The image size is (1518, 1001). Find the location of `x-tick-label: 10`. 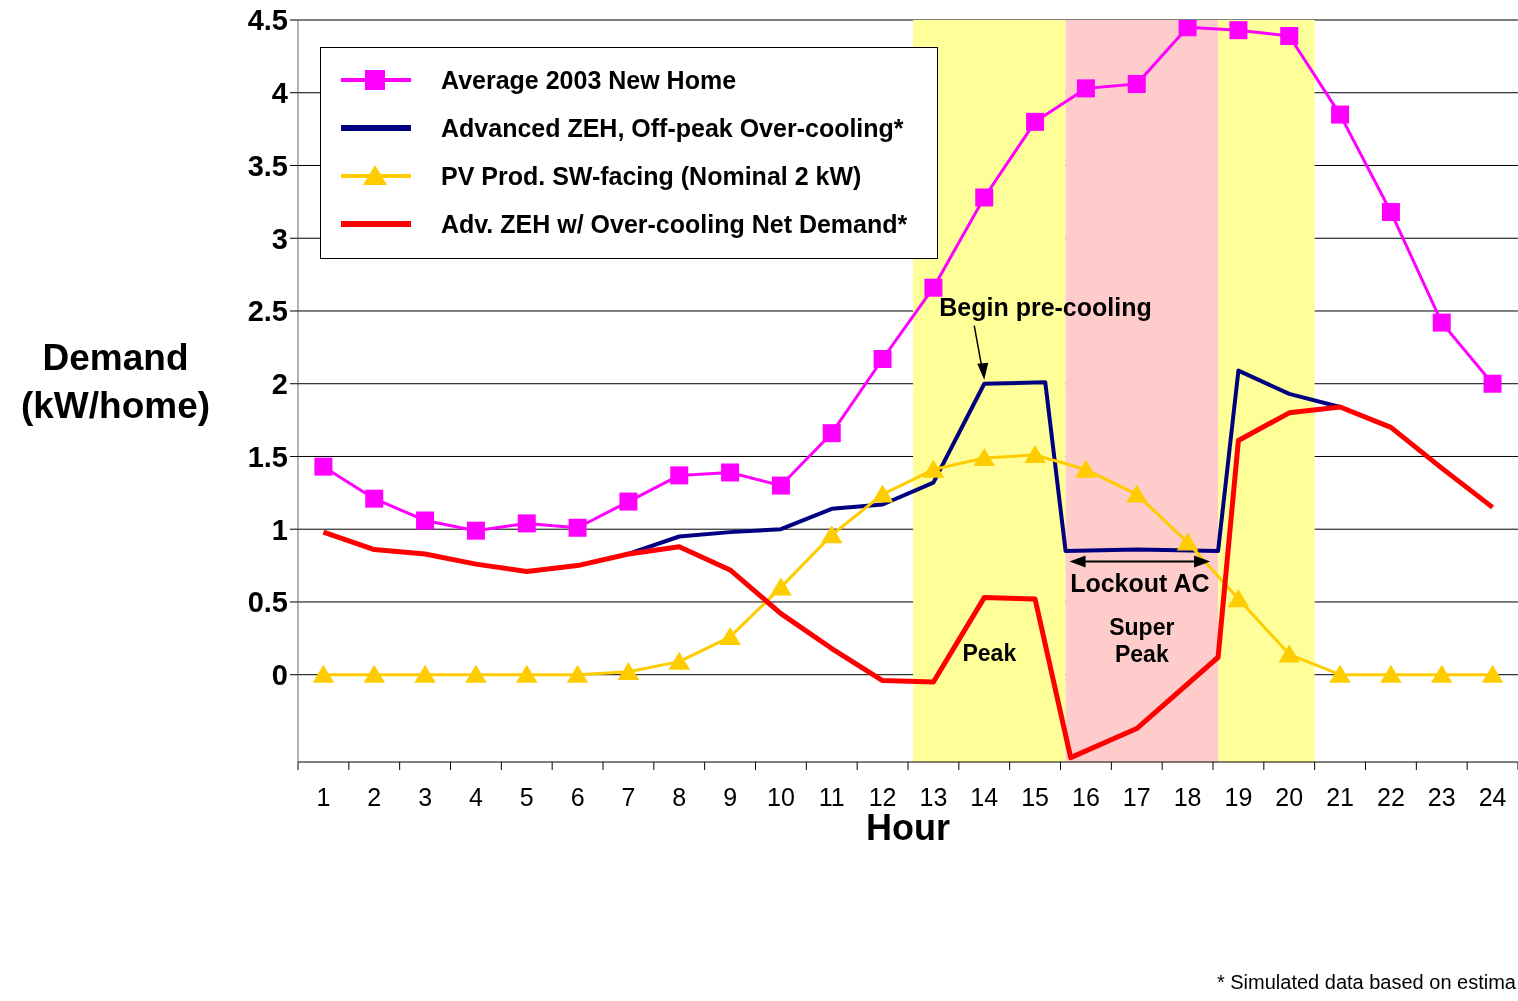

x-tick-label: 10 is located at coordinates (781, 797).